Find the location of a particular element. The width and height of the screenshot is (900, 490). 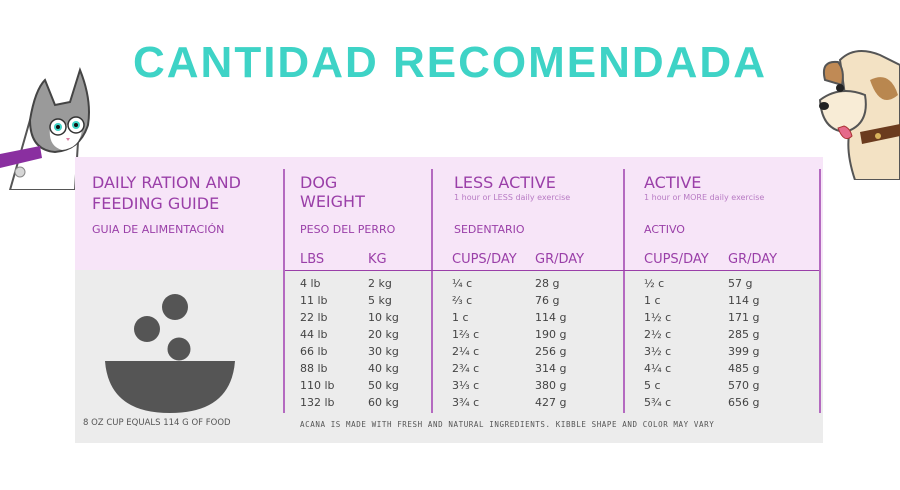

row-cups-active: 3½ c is located at coordinates (658, 351).